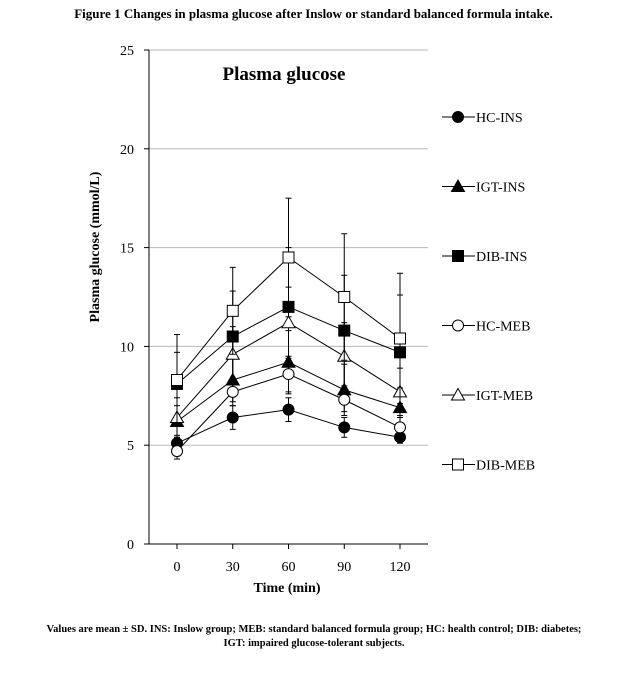  Describe the element at coordinates (289, 567) in the screenshot. I see `x-tick-label: 60` at that location.